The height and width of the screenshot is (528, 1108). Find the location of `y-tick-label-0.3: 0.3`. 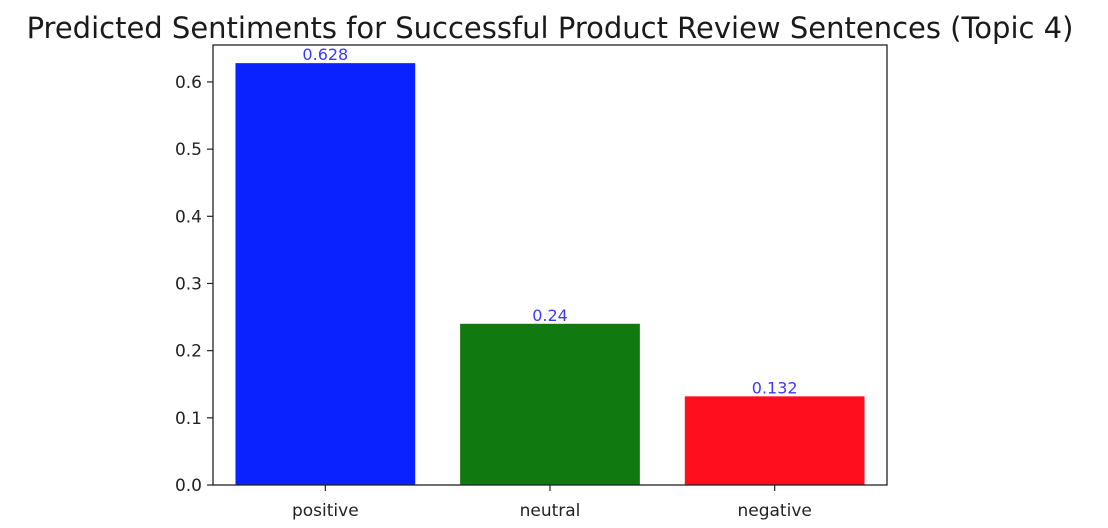

y-tick-label-0.3: 0.3 is located at coordinates (188, 284).